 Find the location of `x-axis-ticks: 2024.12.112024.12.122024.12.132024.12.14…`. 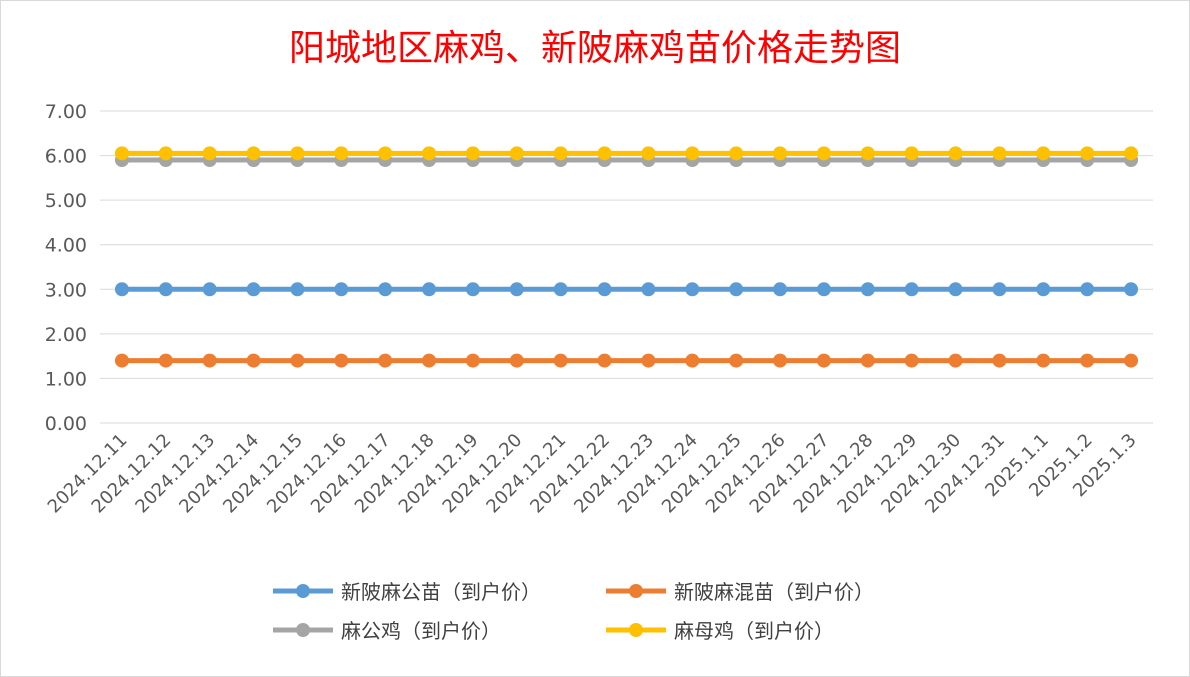

x-axis-ticks: 2024.12.112024.12.122024.12.132024.12.14… is located at coordinates (592, 474).